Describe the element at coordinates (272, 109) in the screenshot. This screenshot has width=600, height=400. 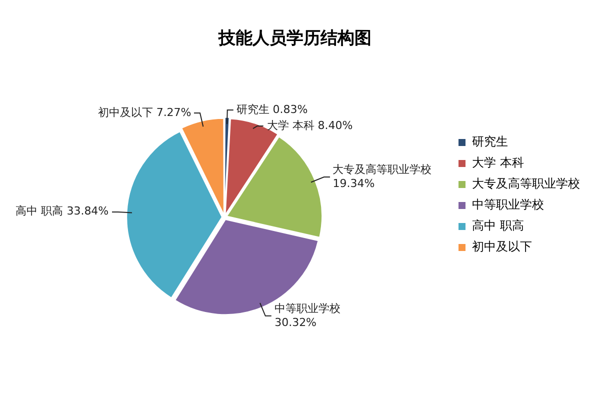
I see `category-label: 研究生 0.83%` at that location.